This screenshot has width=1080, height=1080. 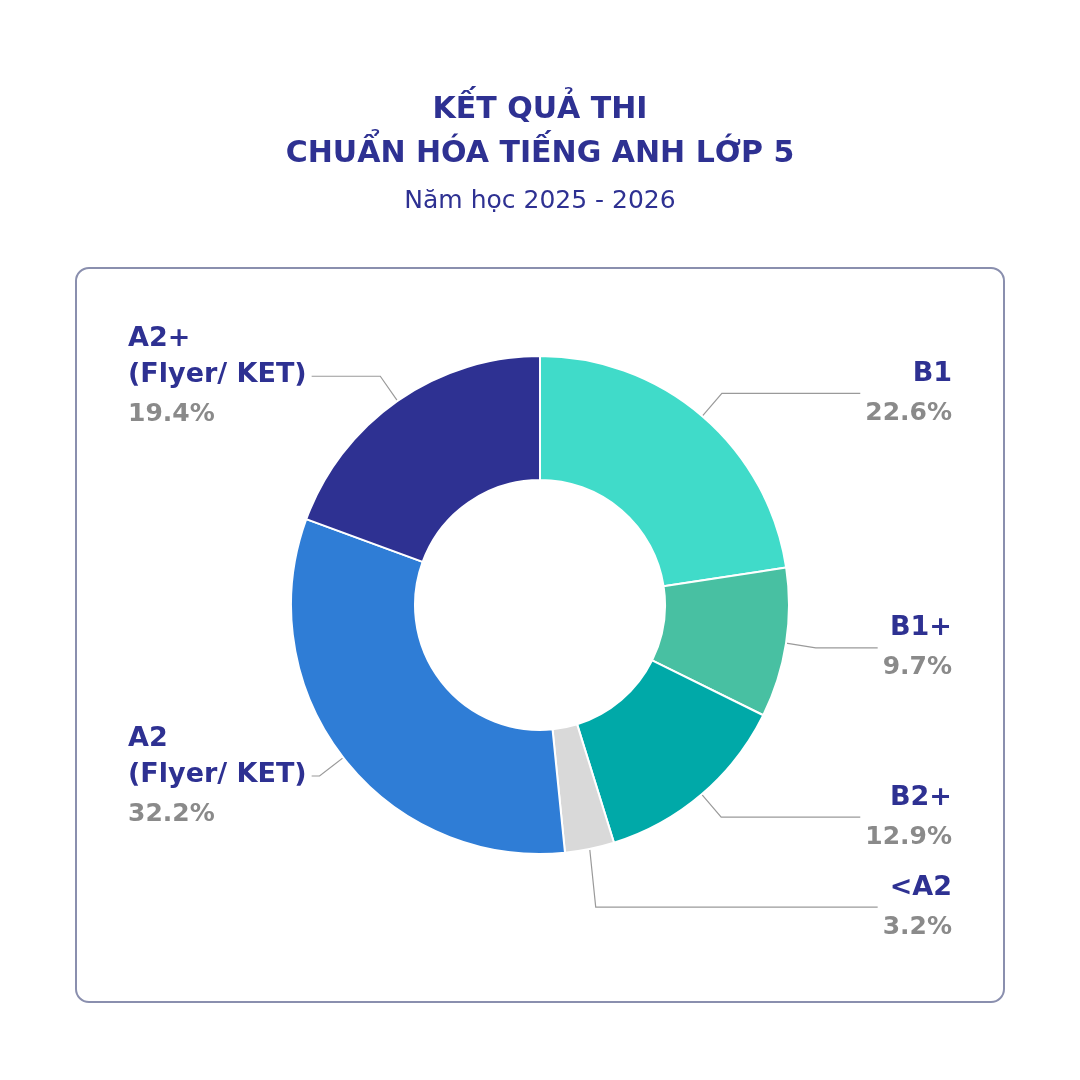 What do you see at coordinates (921, 626) in the screenshot?
I see `slice-label: B1+` at bounding box center [921, 626].